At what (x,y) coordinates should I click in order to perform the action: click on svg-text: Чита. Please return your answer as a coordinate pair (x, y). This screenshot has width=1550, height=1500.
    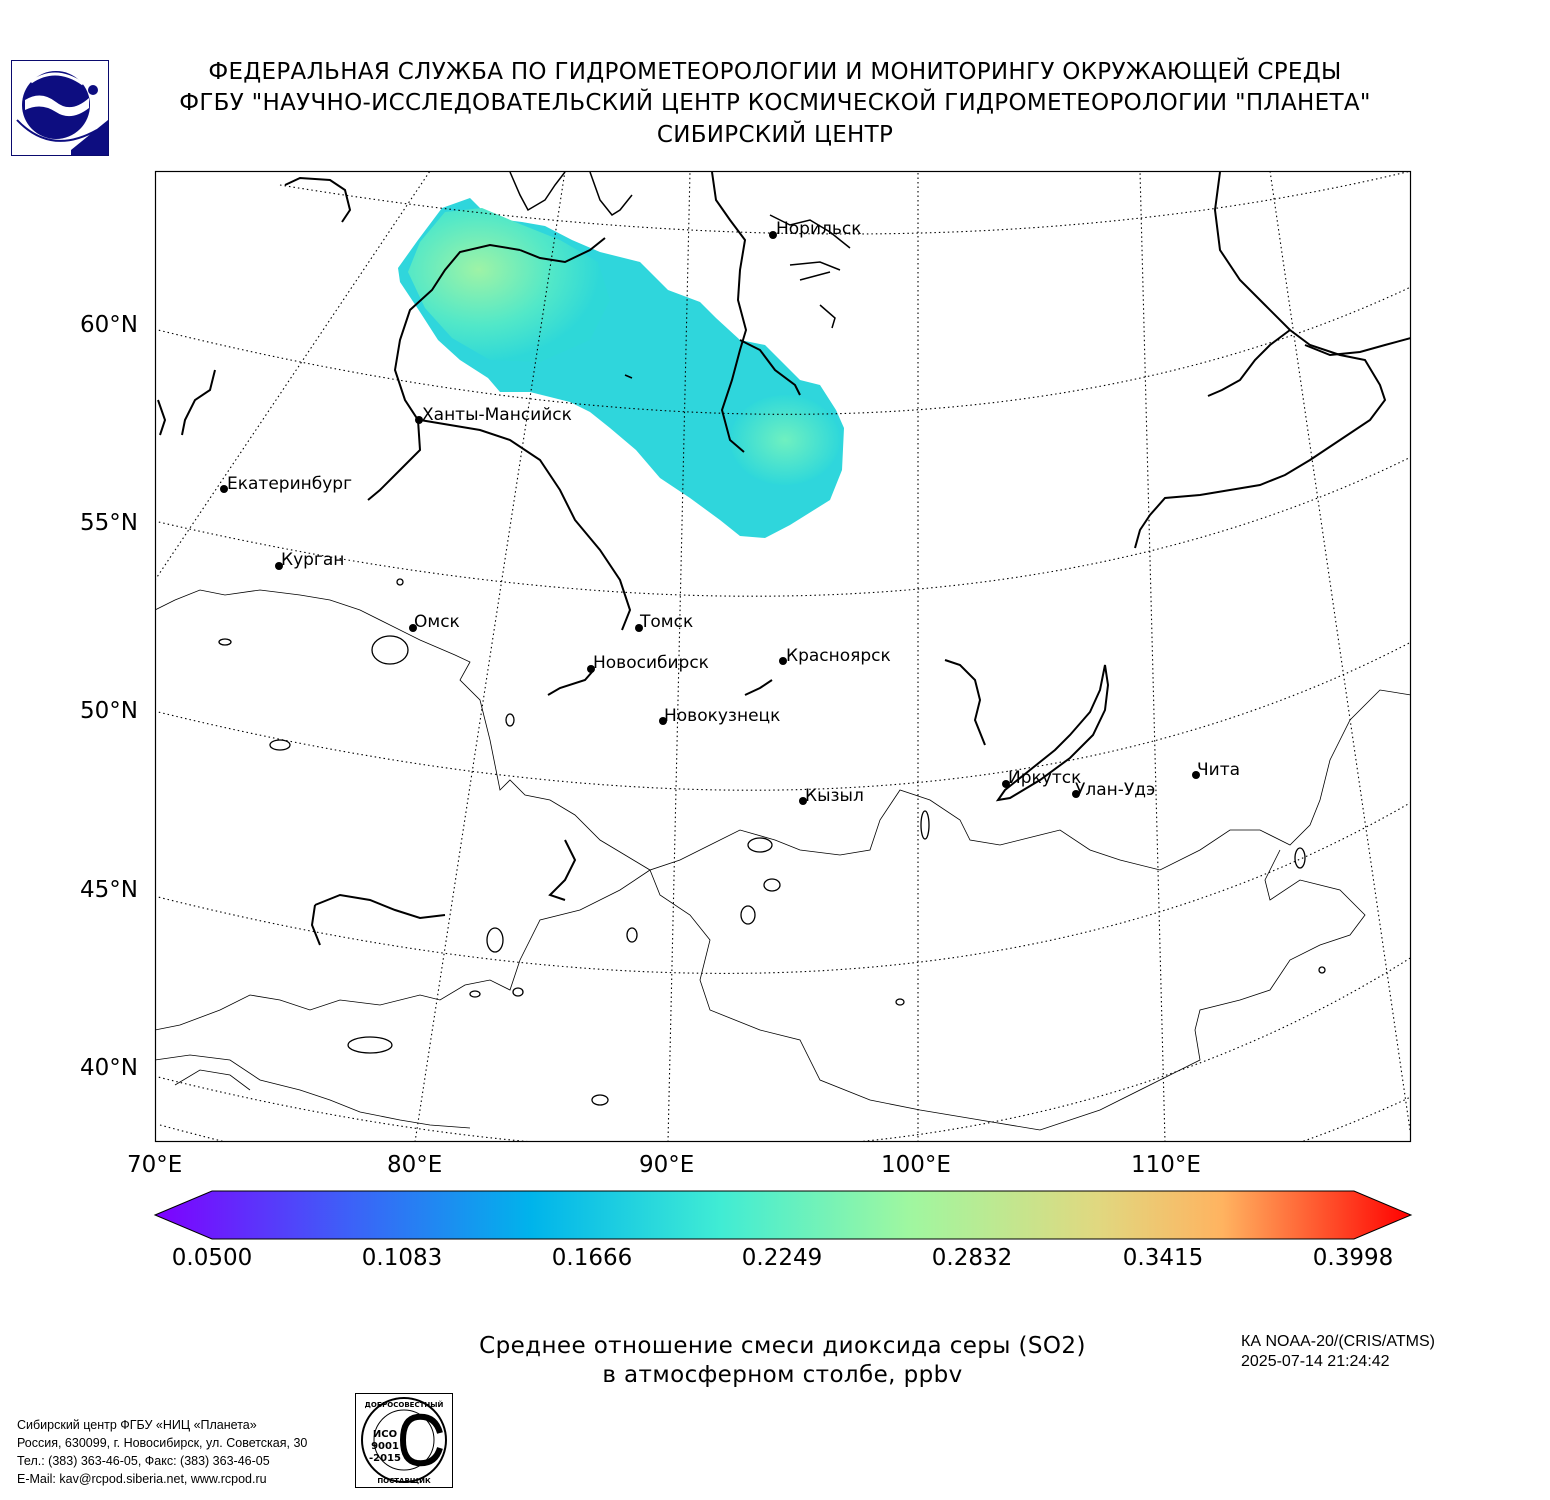
    Looking at the image, I should click on (1218, 770).